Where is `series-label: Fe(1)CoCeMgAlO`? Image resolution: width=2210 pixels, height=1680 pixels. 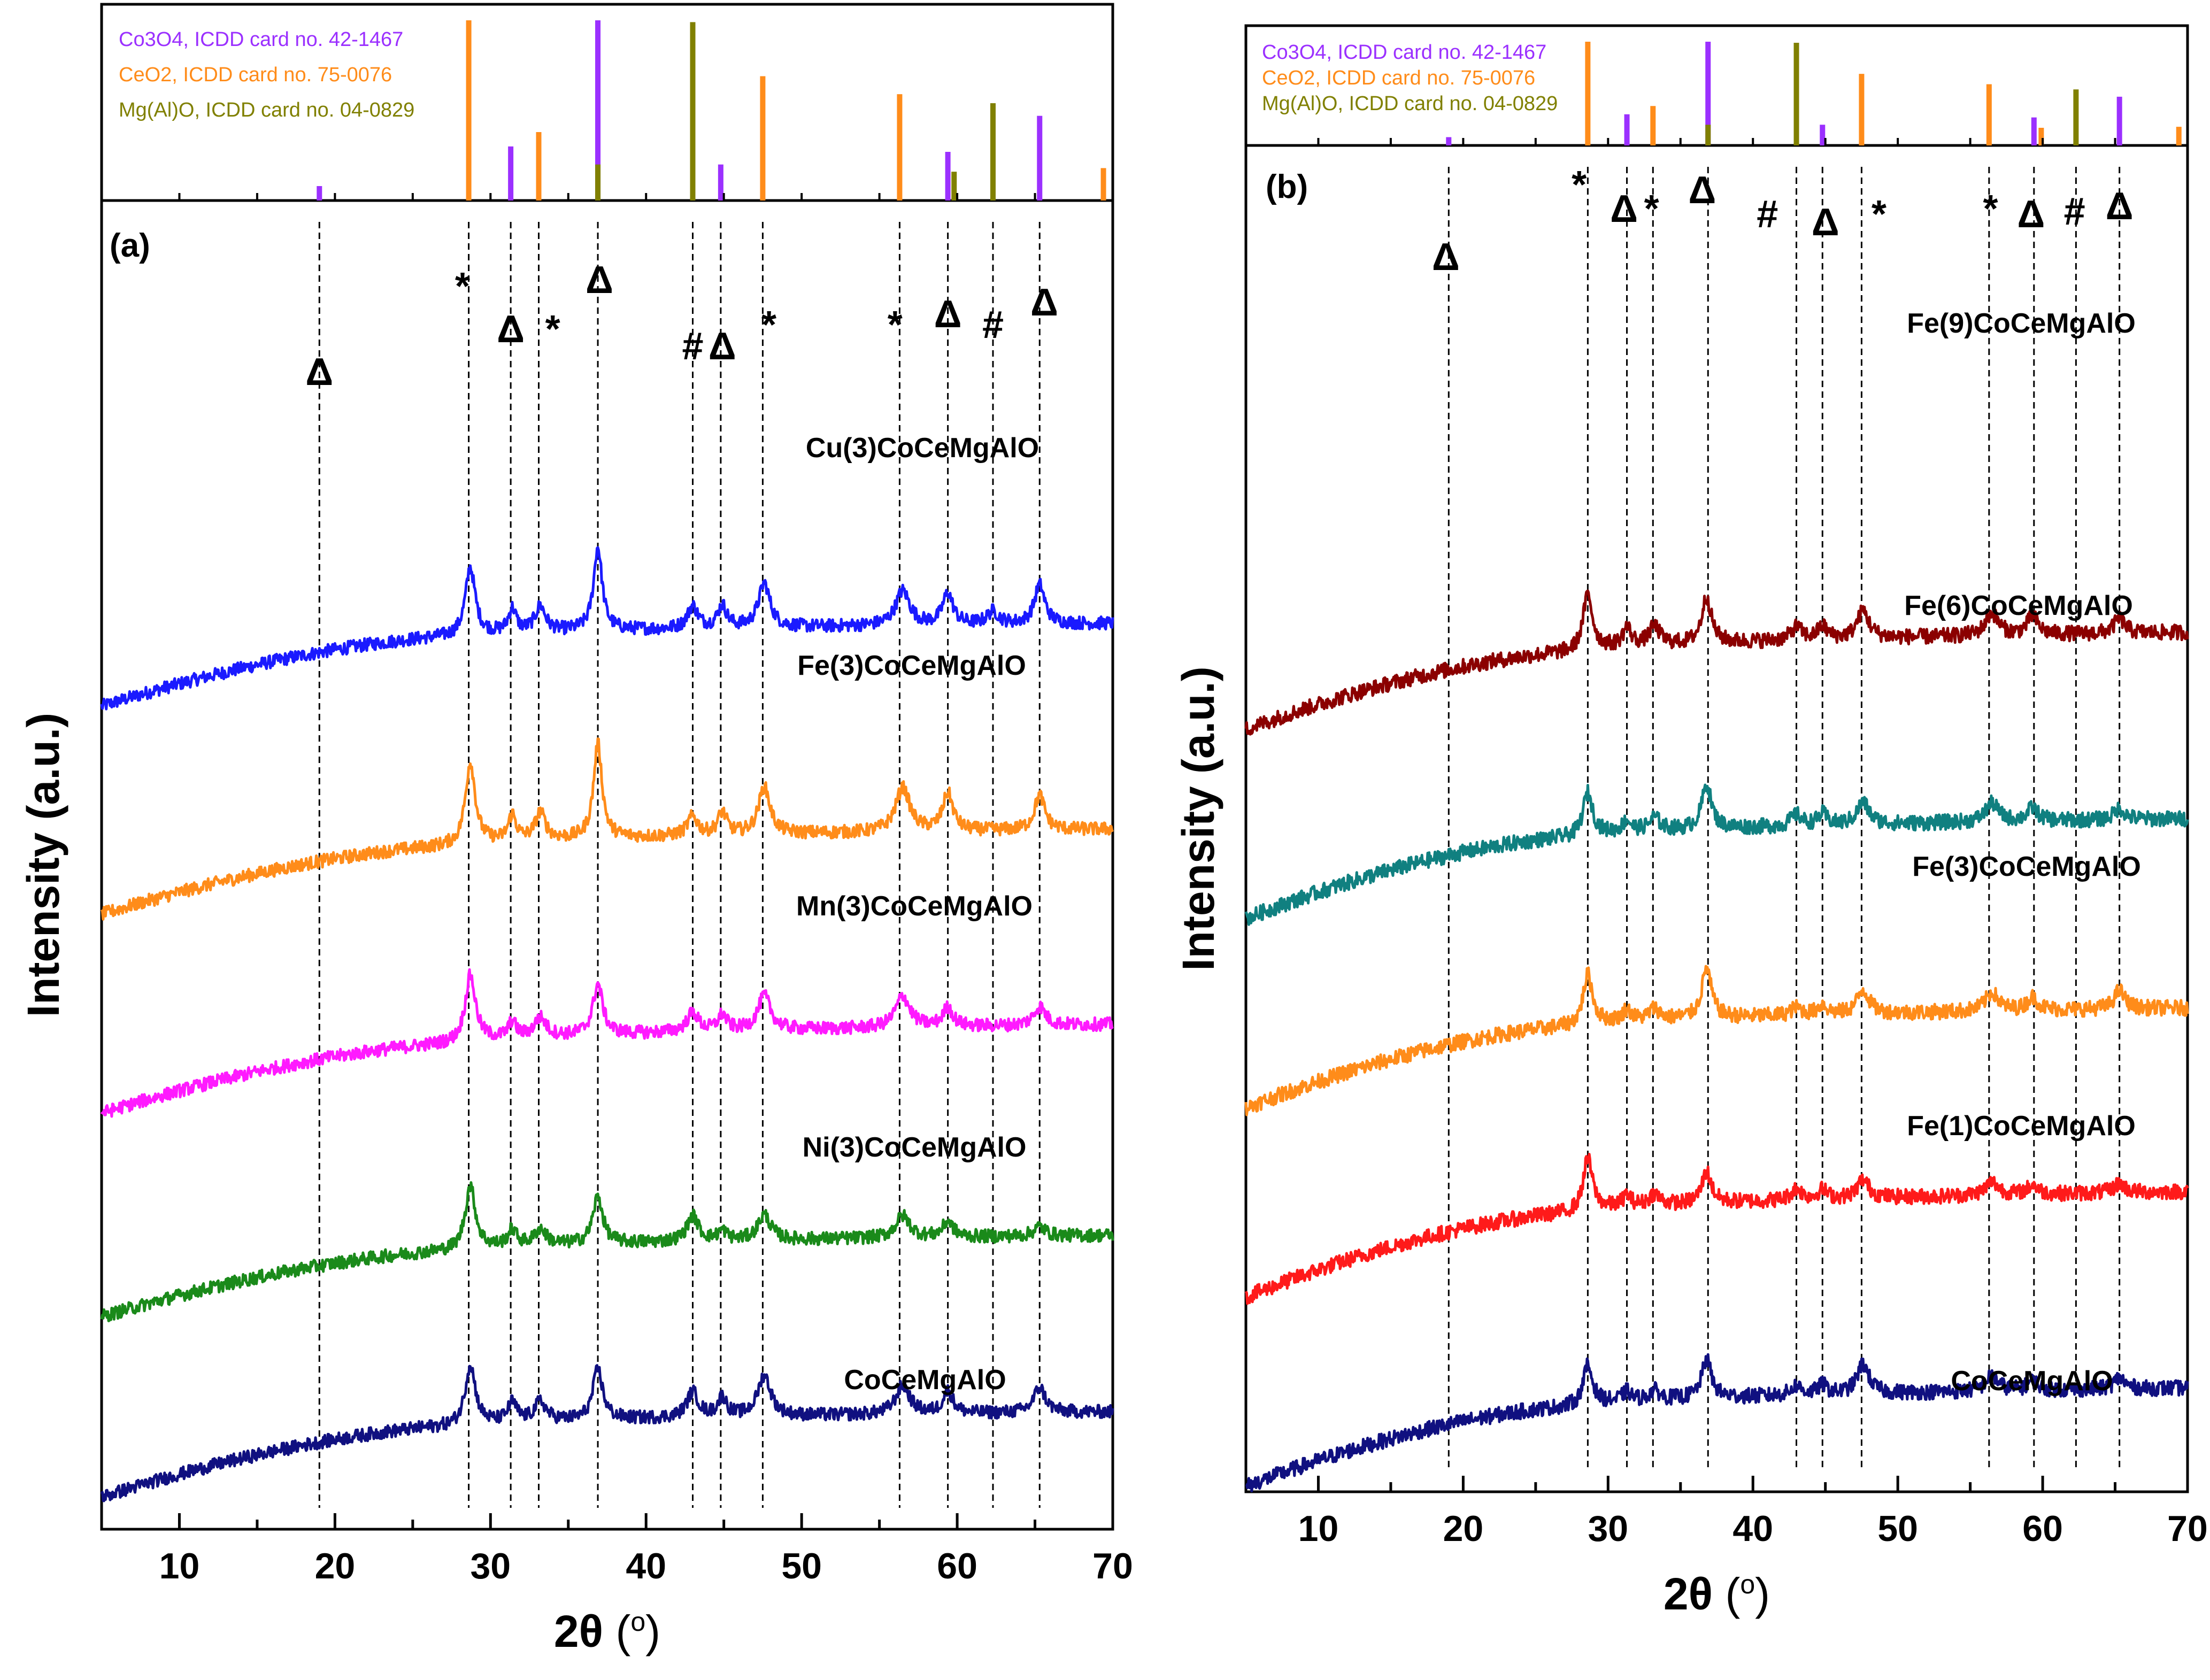 series-label: Fe(1)CoCeMgAlO is located at coordinates (2021, 1126).